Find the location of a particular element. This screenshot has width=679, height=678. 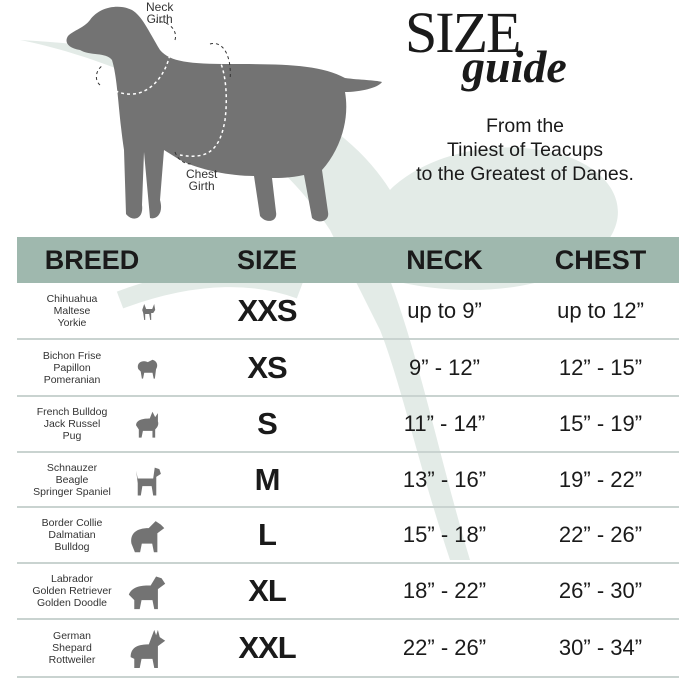

size-value: L is located at coordinates (267, 534).